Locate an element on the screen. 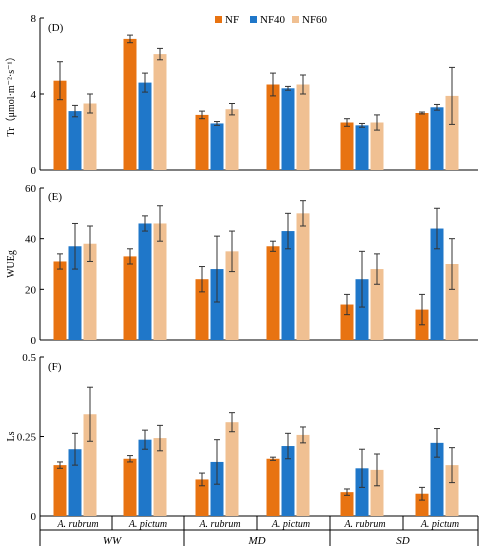  y-tick-label: 40 is located at coordinates (31, 240).